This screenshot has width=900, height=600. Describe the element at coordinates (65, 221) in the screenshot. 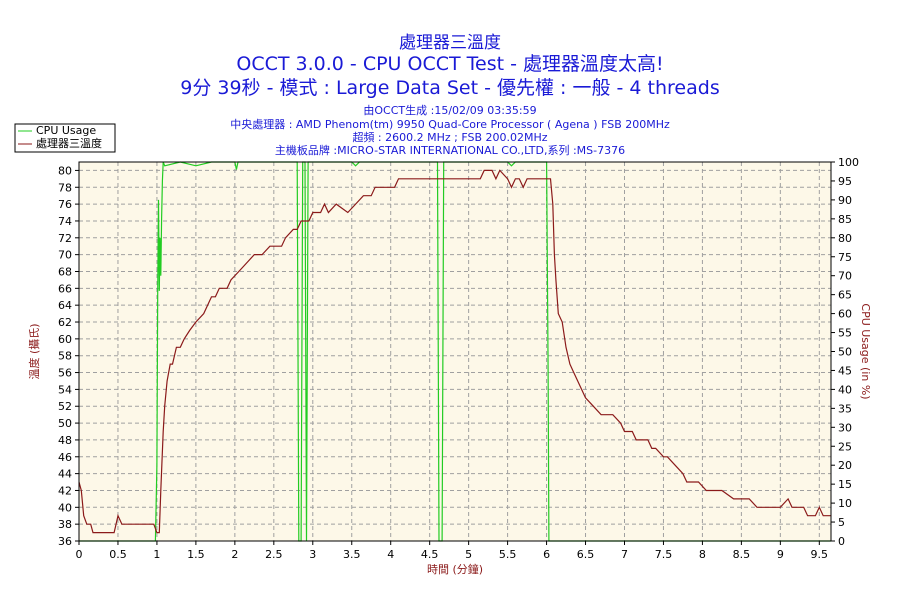

I see `y-left-tick-label: 74` at that location.